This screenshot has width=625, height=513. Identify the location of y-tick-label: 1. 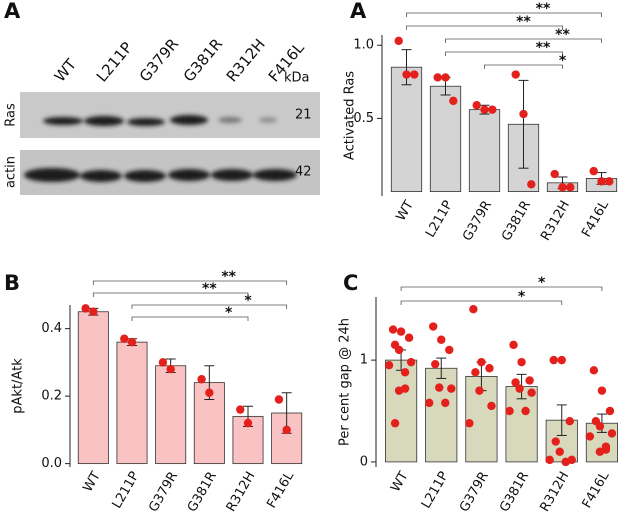
(364, 360).